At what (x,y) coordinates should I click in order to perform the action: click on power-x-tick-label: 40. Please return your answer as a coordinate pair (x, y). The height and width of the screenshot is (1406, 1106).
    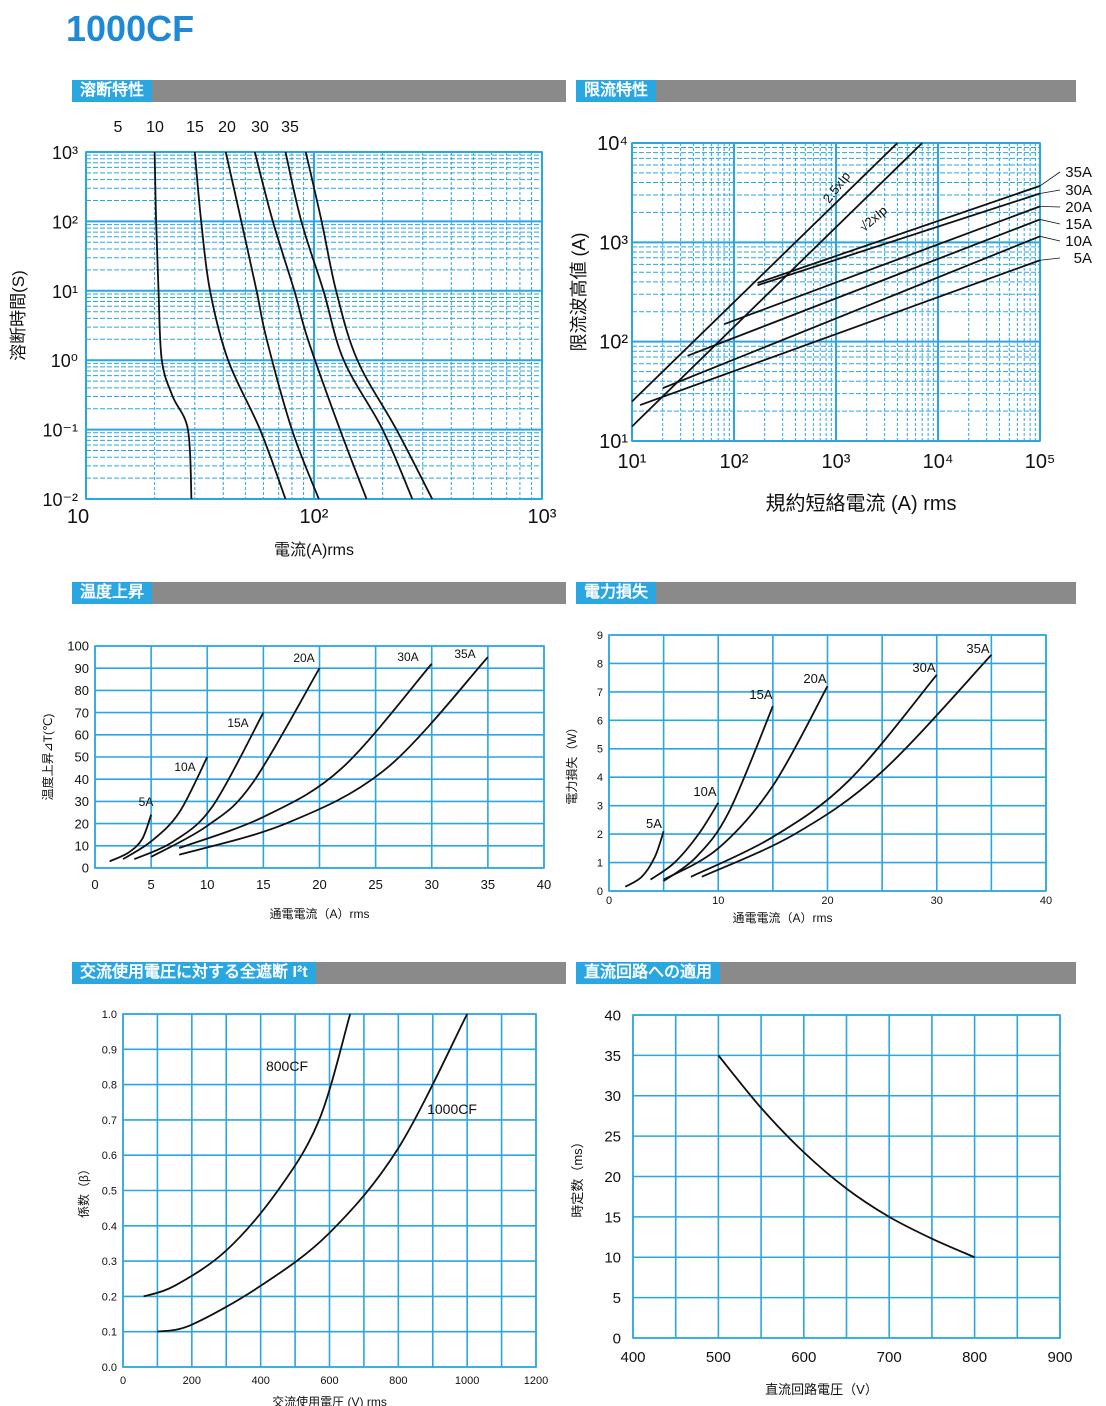
    Looking at the image, I should click on (1046, 901).